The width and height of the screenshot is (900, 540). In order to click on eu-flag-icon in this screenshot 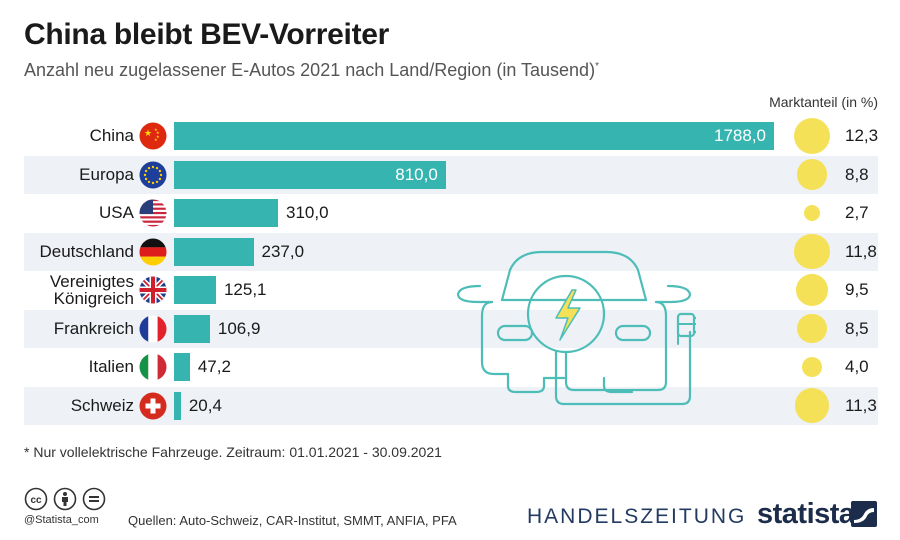, I will do `click(153, 174)`.